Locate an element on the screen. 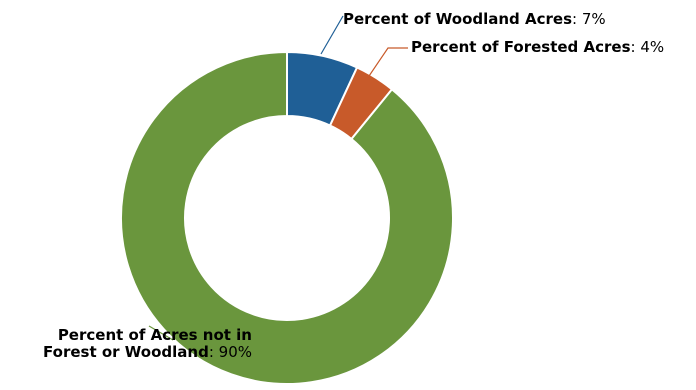  data-label-percent-of-forested-acres: Percent of Forested Acres: 4% is located at coordinates (537, 47).